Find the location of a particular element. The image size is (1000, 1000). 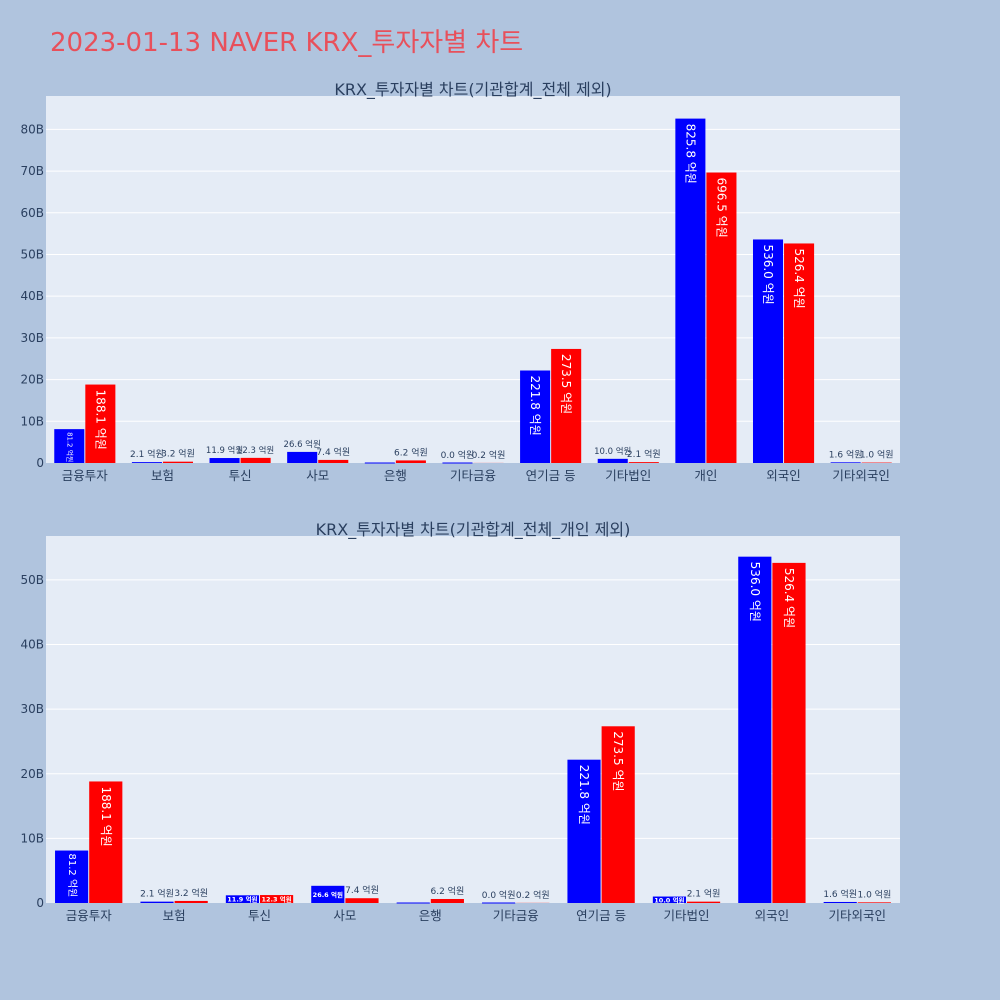

chart-title: KRX_투자자별 차트(기관합계_전체 제외) is located at coordinates (472, 90).